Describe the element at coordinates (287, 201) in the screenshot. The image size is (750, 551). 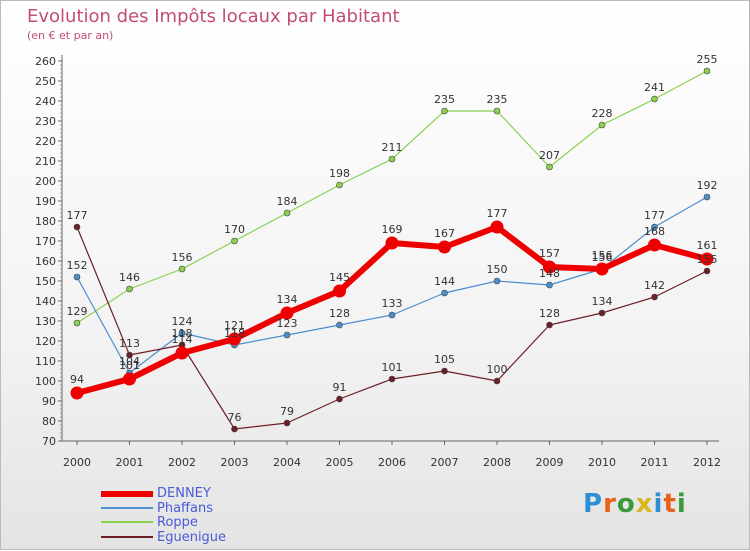
I see `data-label-roppe: 184` at that location.